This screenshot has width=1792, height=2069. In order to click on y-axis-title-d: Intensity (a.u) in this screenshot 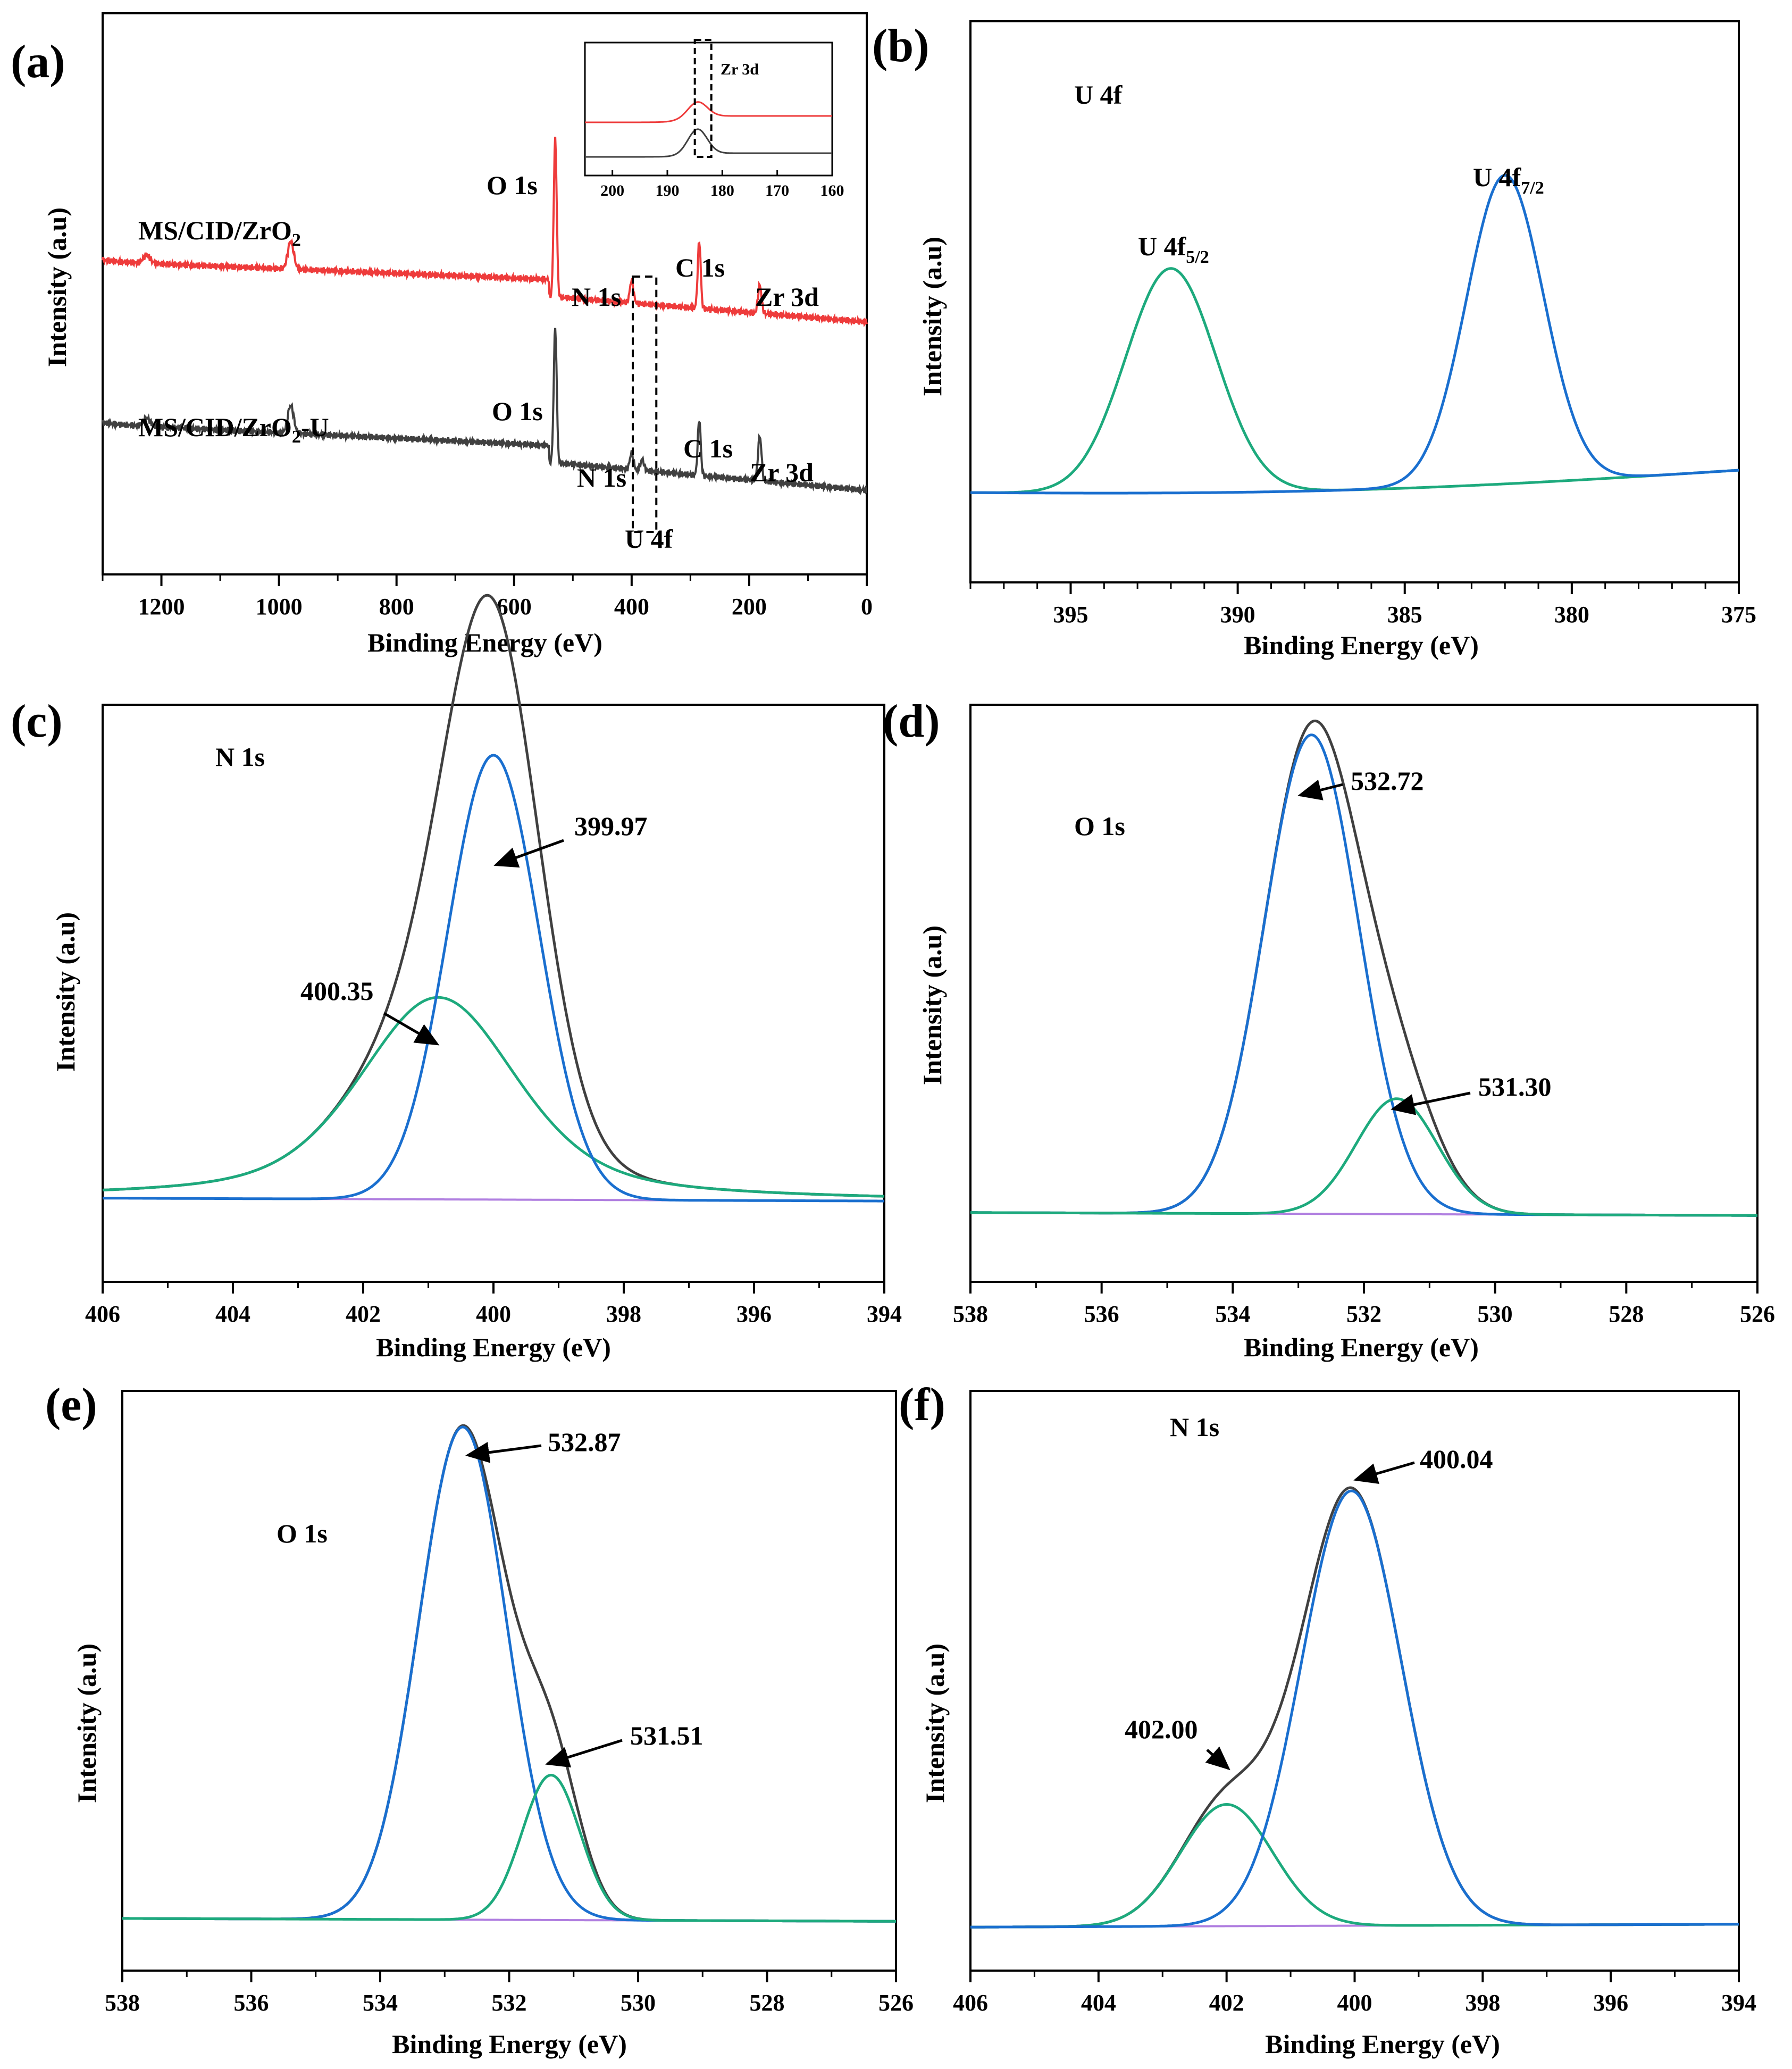, I will do `click(932, 1005)`.